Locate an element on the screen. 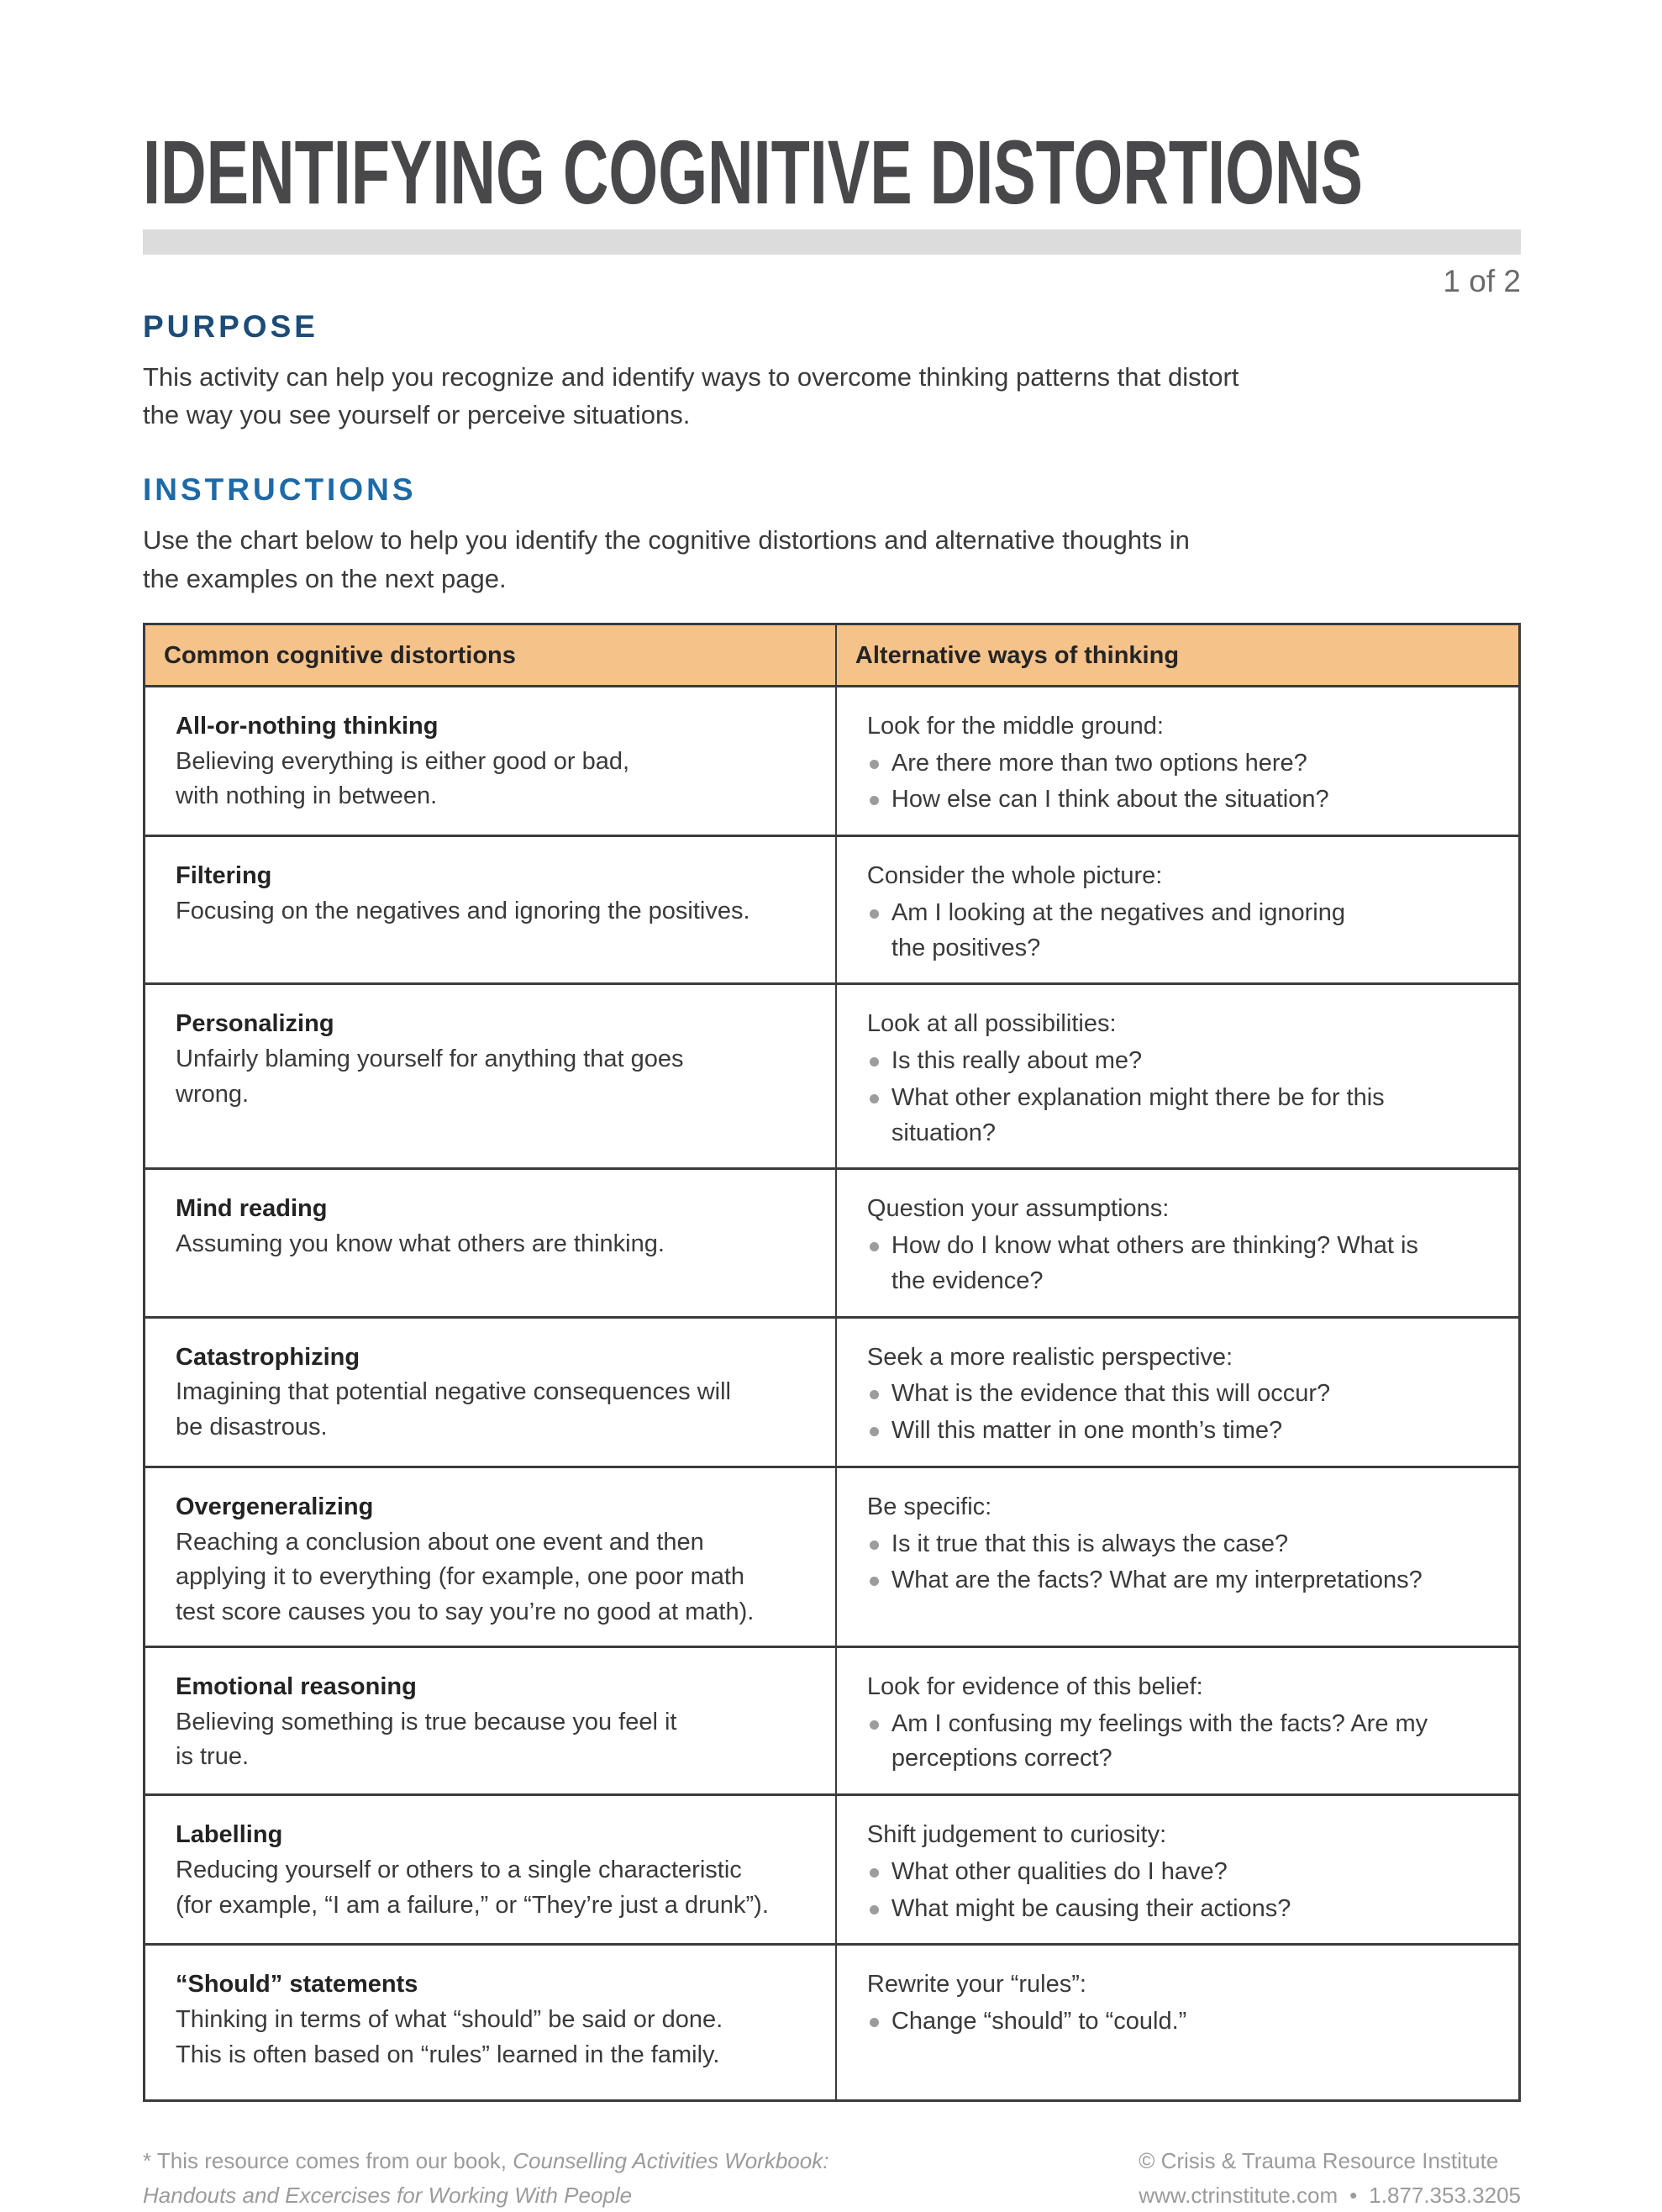  distortion-name: Catastrophizing is located at coordinates (268, 1357).